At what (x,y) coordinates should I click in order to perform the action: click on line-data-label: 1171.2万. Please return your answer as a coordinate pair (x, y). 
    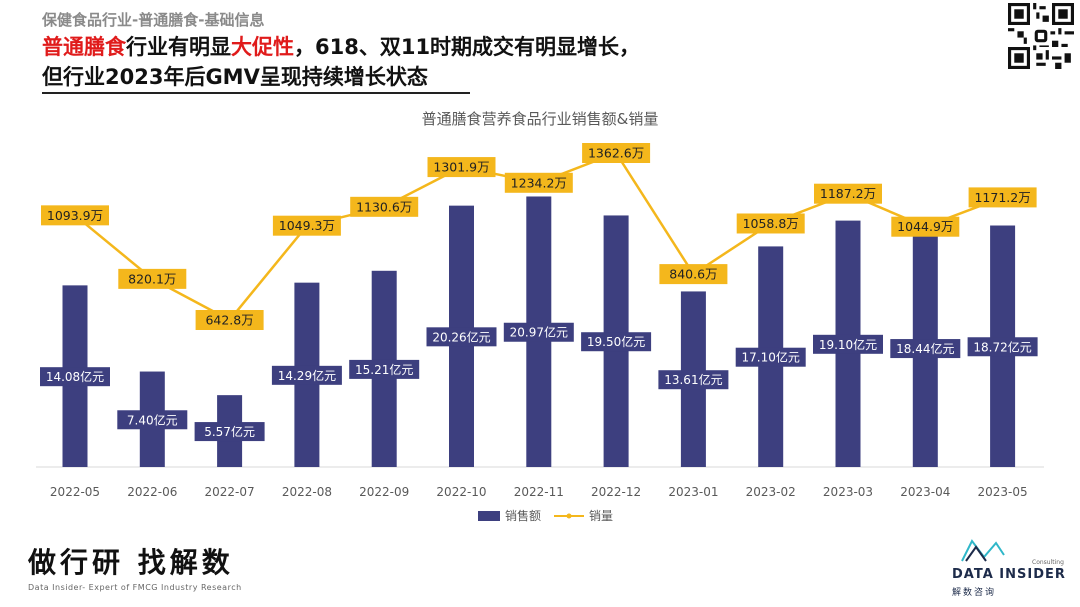
    Looking at the image, I should click on (1002, 197).